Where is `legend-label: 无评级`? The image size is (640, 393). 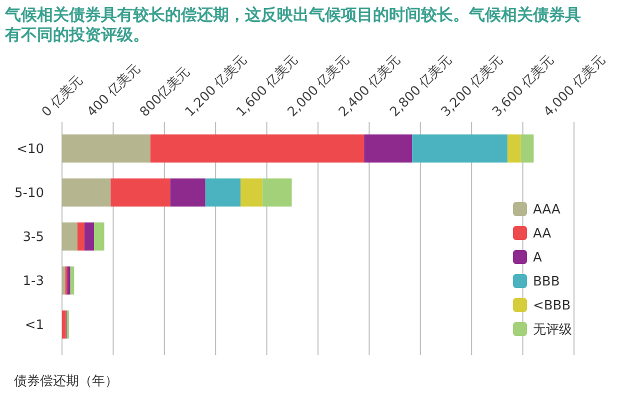 legend-label: 无评级 is located at coordinates (552, 330).